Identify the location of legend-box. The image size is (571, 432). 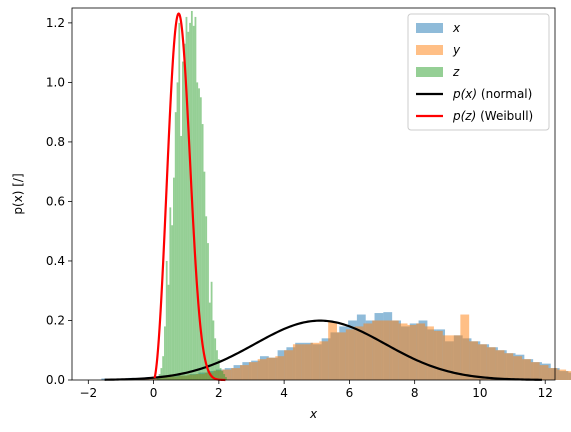
(478, 72).